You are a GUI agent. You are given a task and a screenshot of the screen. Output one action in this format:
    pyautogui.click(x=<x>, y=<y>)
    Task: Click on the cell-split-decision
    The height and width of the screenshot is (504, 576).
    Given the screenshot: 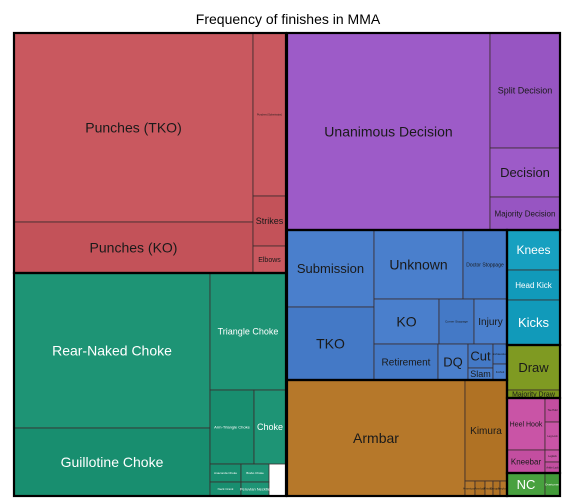 What is the action you would take?
    pyautogui.click(x=525, y=90)
    